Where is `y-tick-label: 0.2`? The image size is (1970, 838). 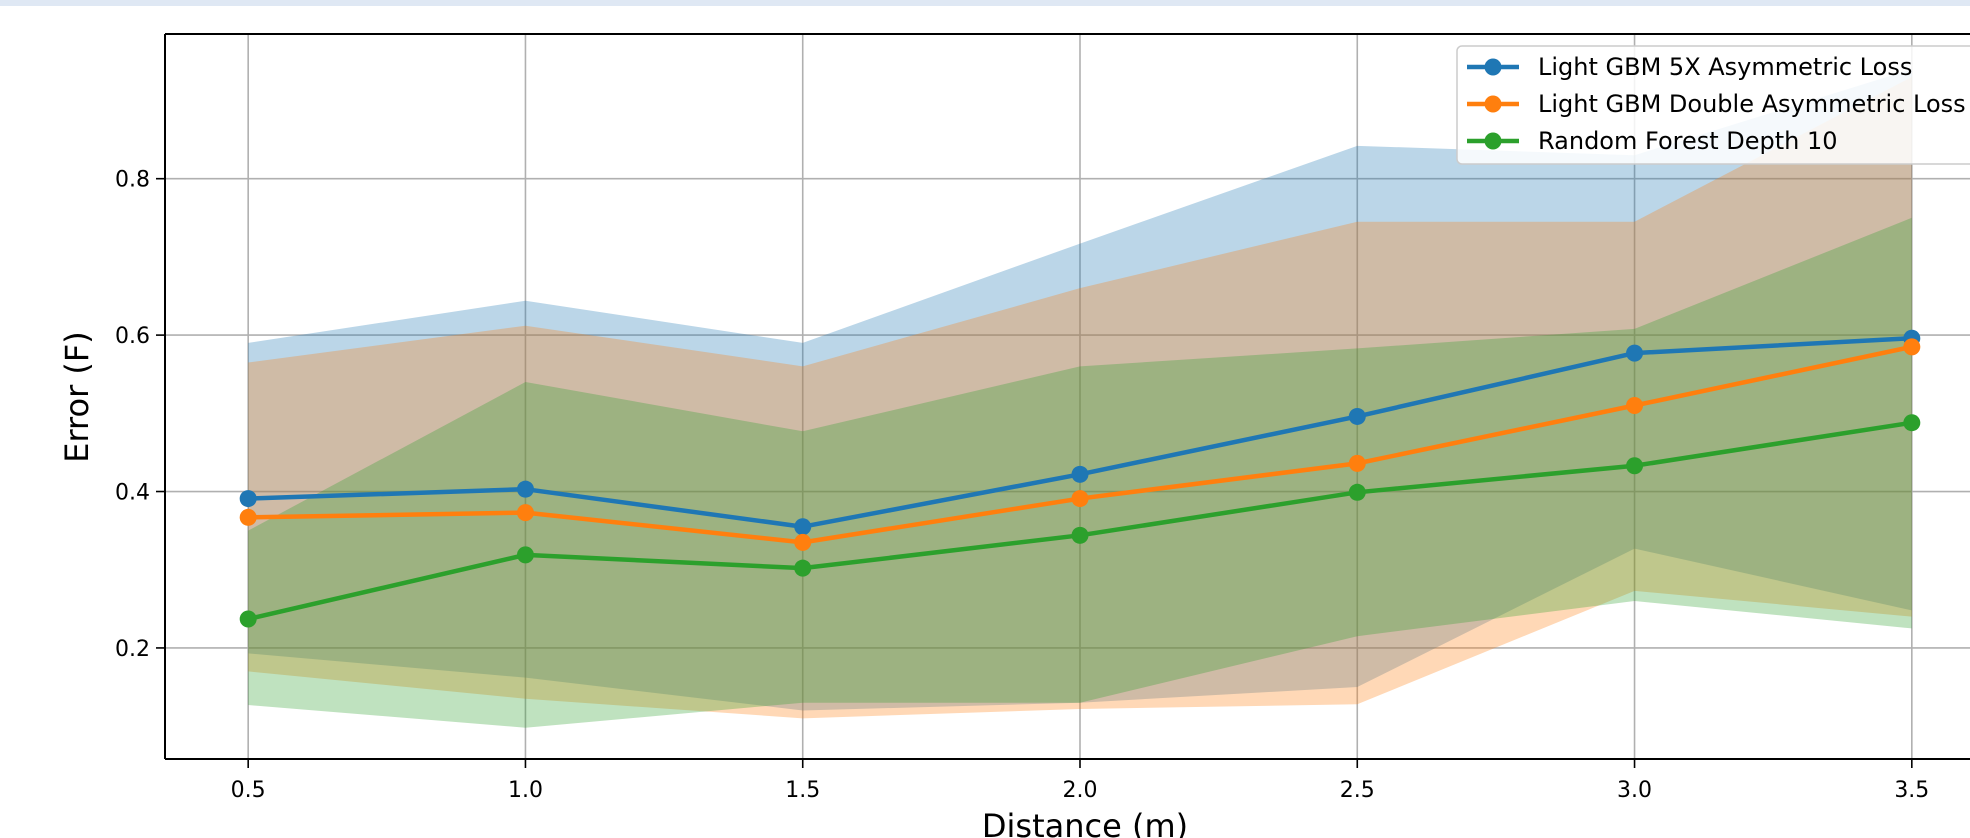 y-tick-label: 0.2 is located at coordinates (132, 649).